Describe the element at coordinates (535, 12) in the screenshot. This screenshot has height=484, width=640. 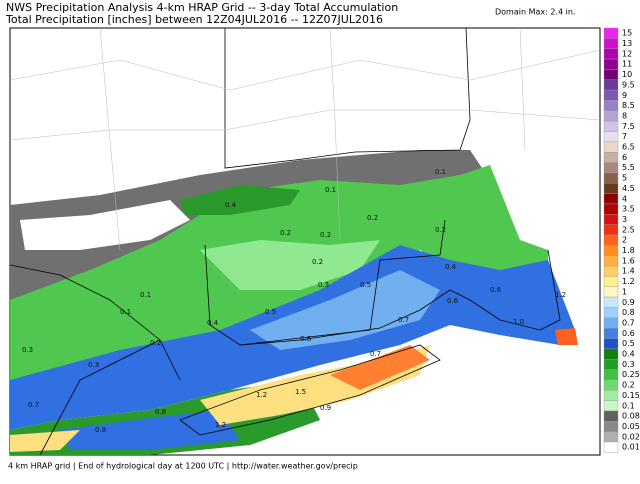
I see `domain-max: Domain Max: 2.4 in.` at that location.